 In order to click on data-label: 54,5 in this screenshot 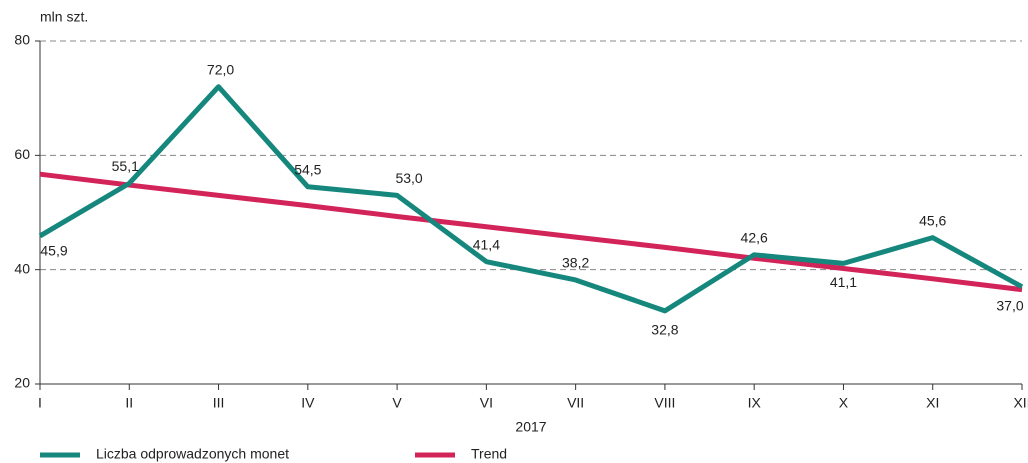, I will do `click(307, 169)`.